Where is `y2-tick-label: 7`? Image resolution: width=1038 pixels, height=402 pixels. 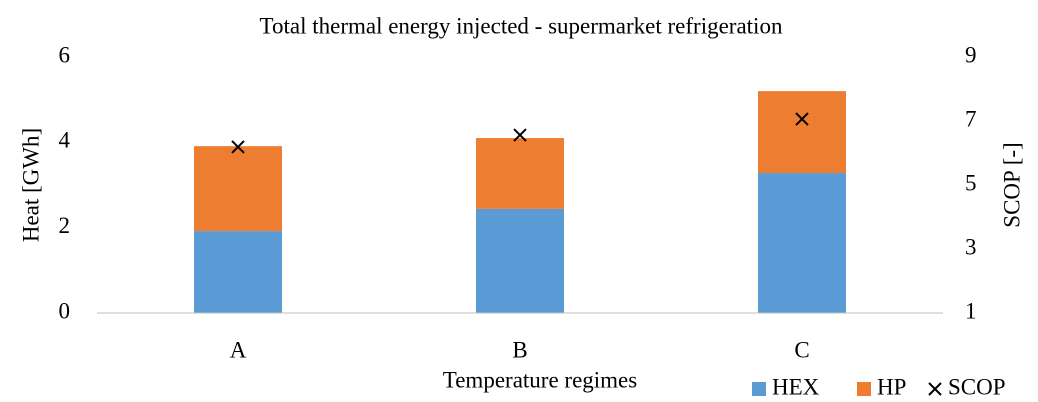
y2-tick-label: 7 is located at coordinates (971, 118).